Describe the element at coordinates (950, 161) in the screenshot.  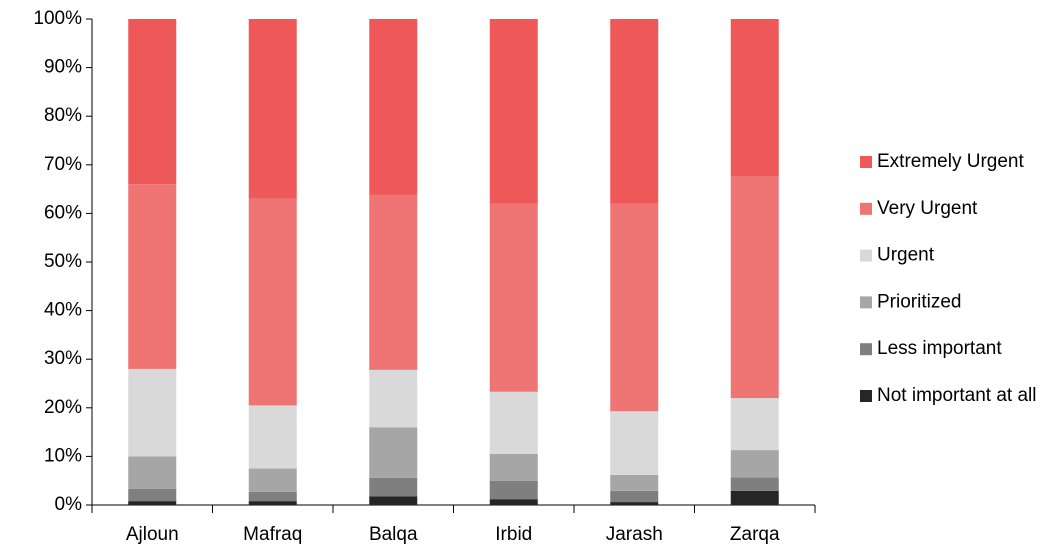
I see `legend-label: Extremely Urgent` at that location.